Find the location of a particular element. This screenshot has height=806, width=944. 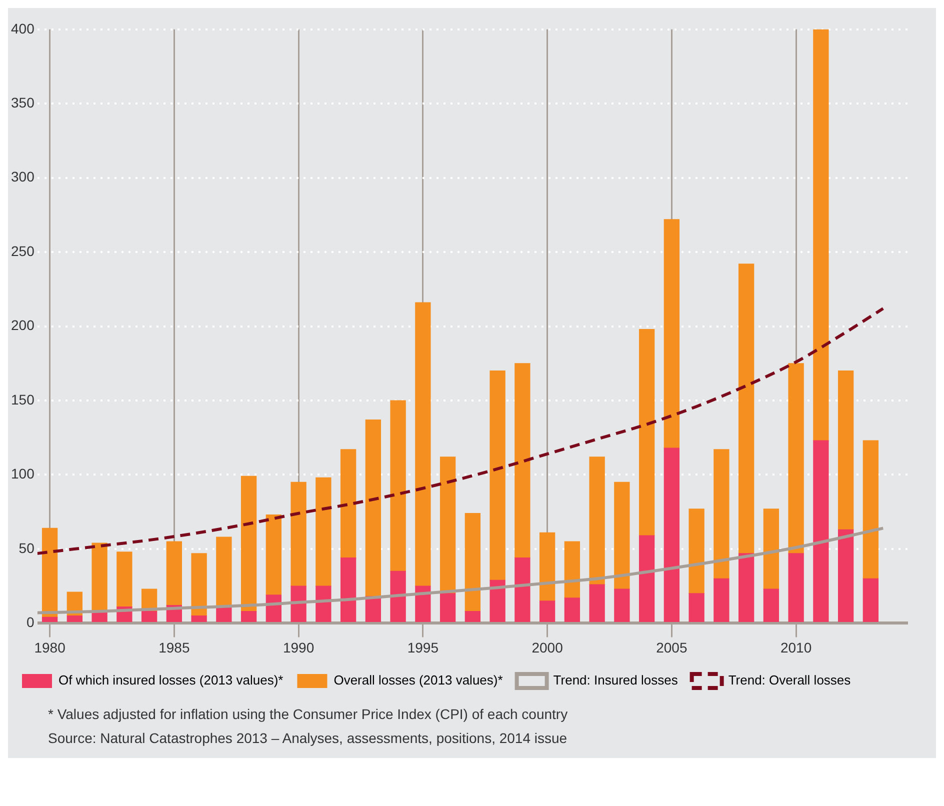

legend-label: Trend: Overall losses is located at coordinates (790, 680).